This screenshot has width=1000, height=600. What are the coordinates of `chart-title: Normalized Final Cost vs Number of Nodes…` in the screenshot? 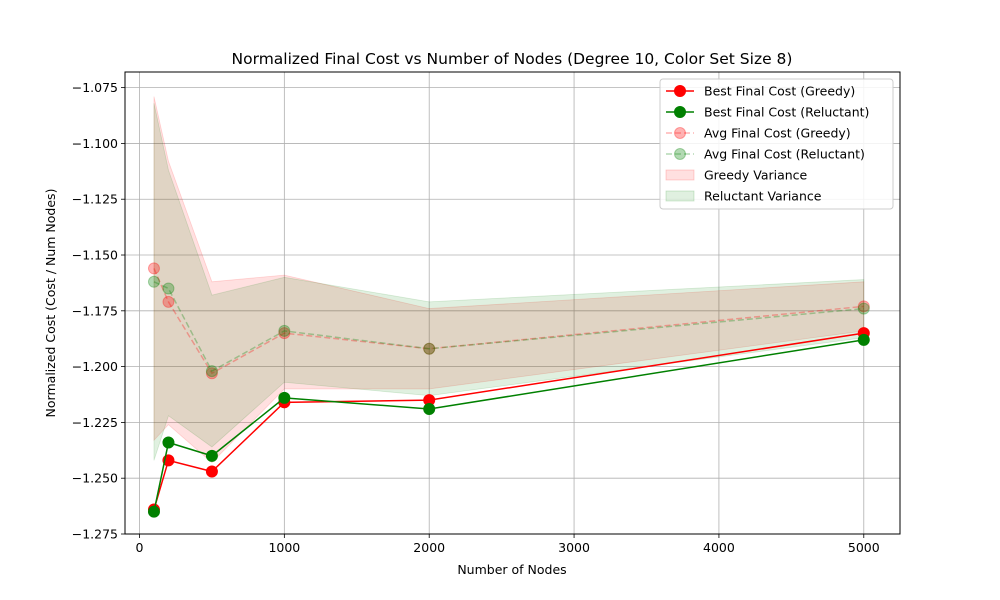 It's located at (512, 59).